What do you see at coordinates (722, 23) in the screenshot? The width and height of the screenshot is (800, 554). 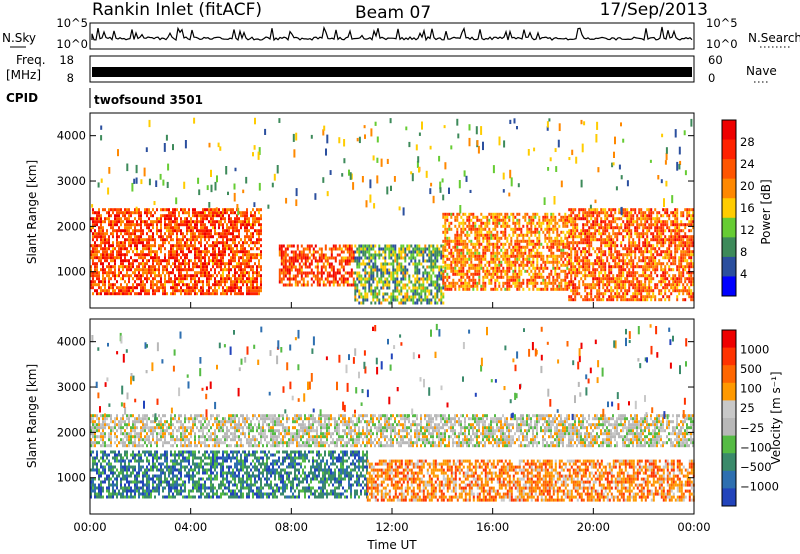 I see `nsearch-tick-top: 10^5` at bounding box center [722, 23].